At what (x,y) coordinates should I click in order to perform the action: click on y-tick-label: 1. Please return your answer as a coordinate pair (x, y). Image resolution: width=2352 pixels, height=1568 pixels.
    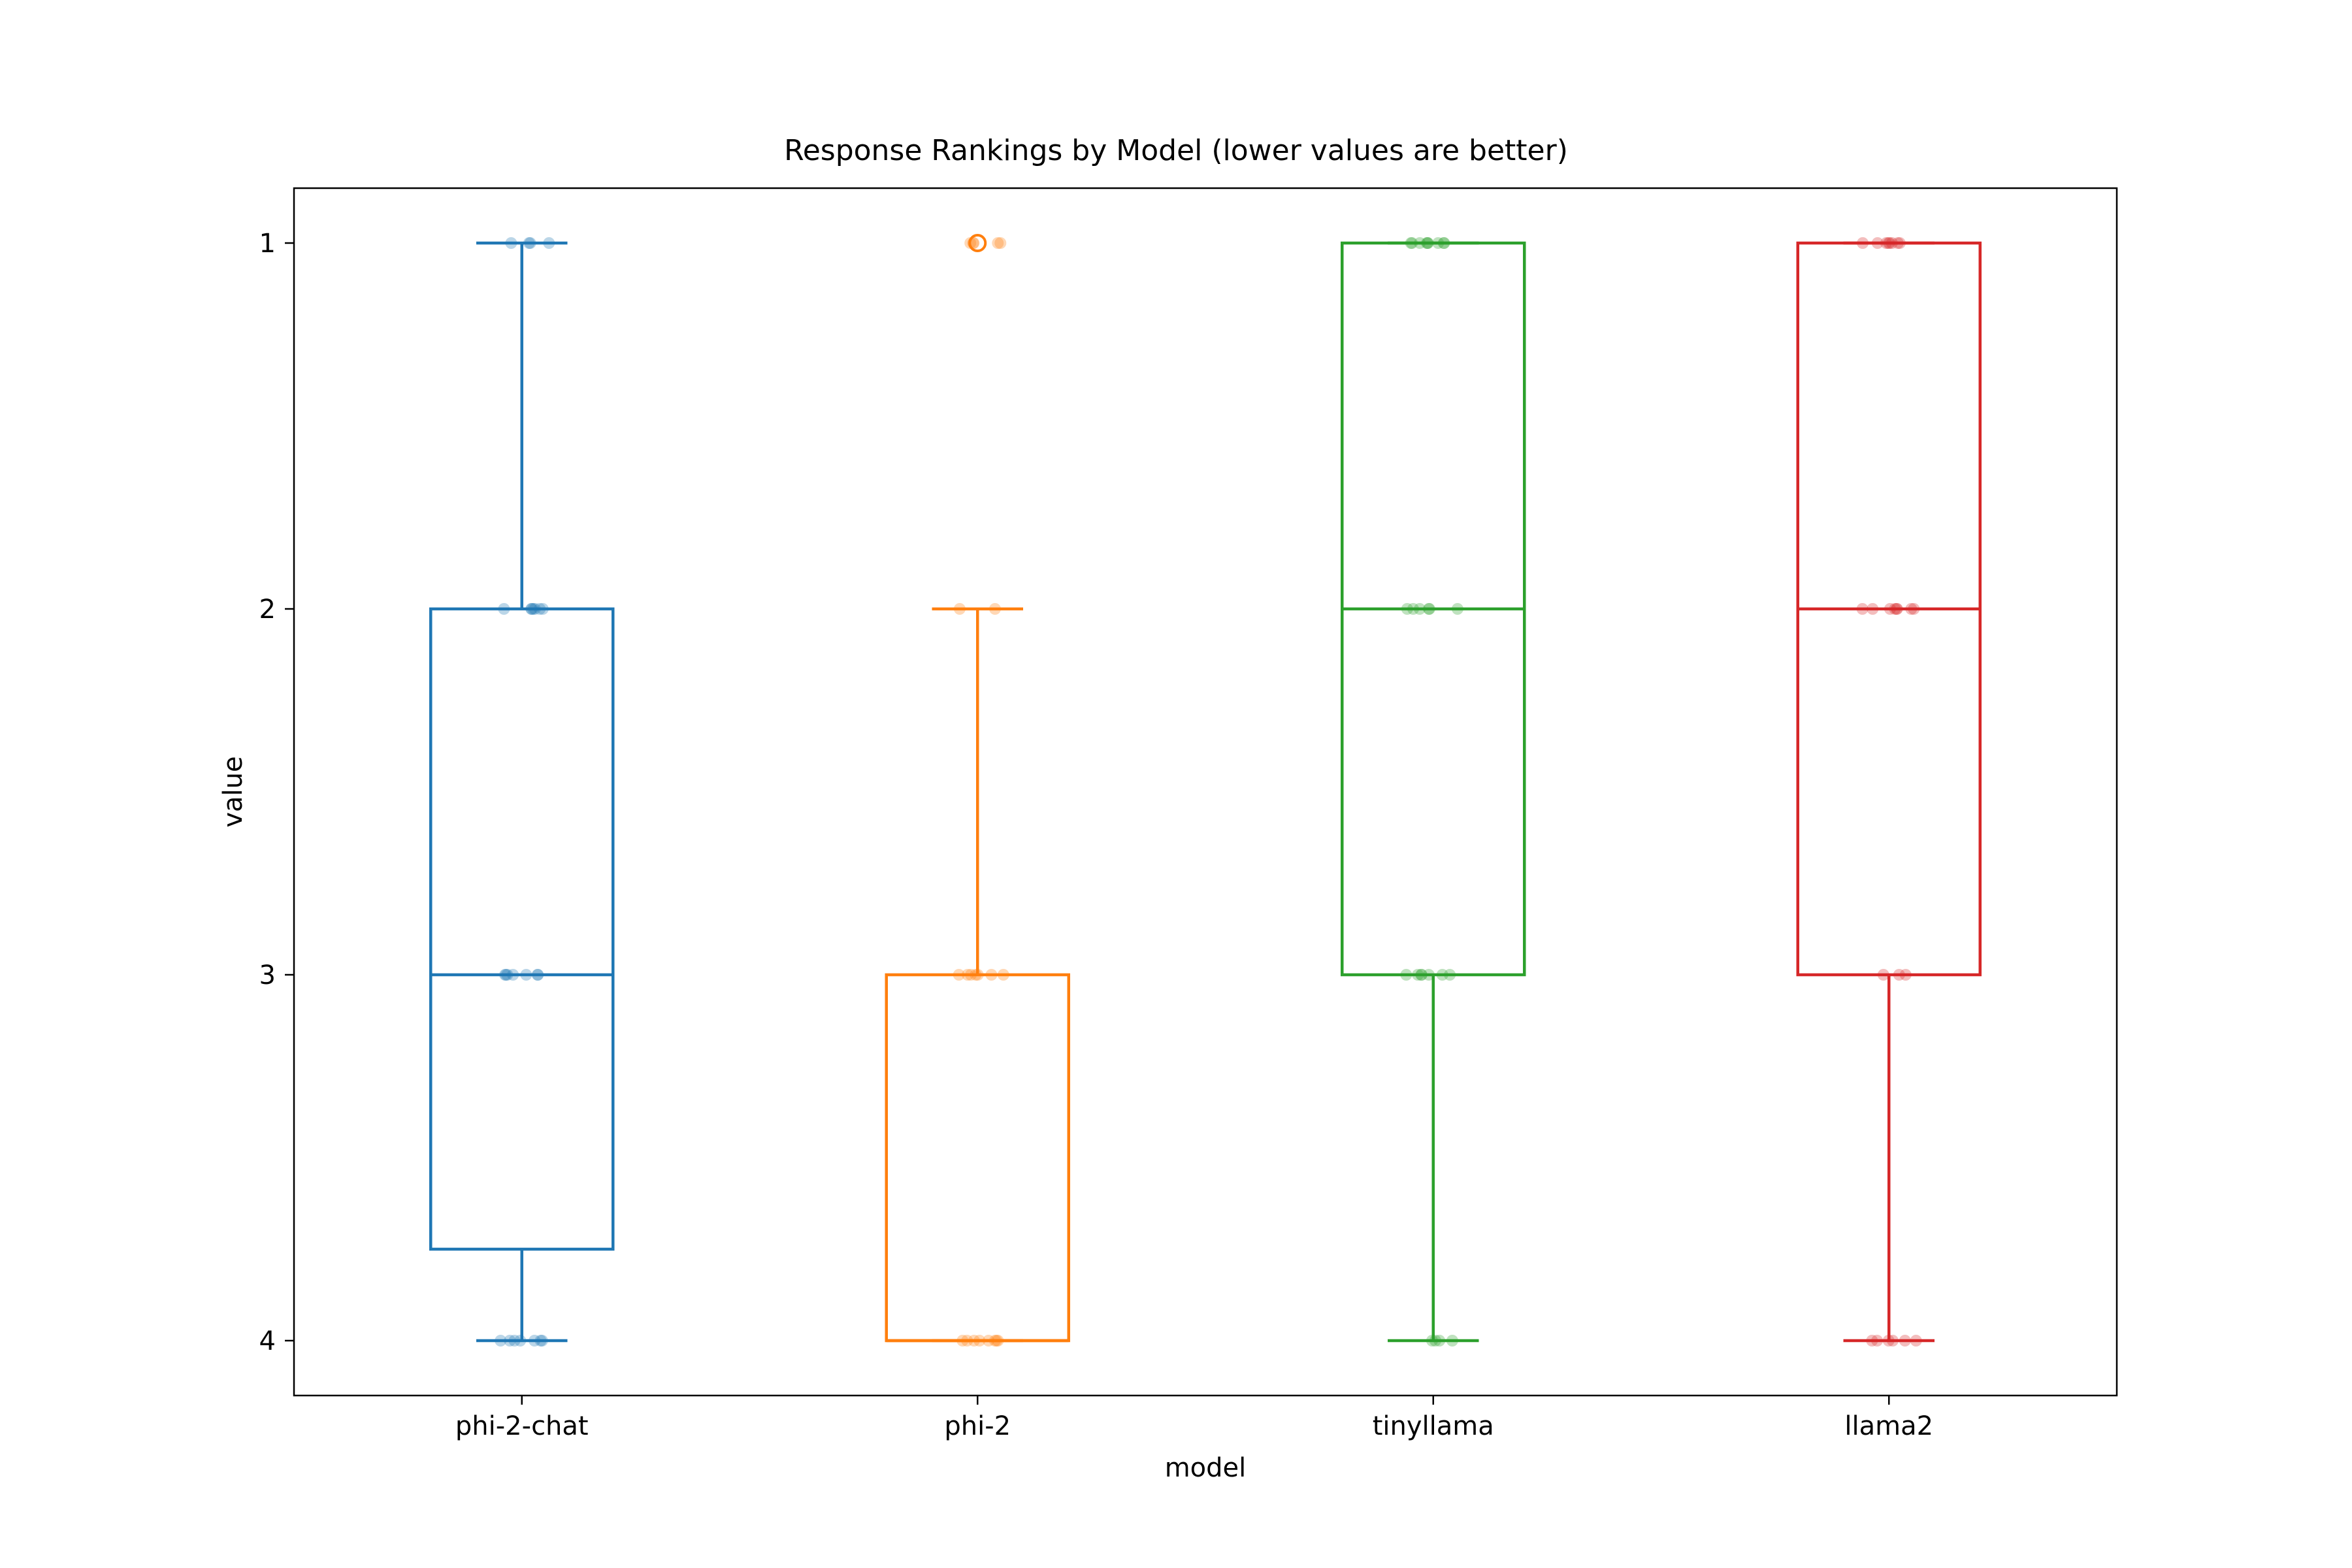
    Looking at the image, I should click on (267, 244).